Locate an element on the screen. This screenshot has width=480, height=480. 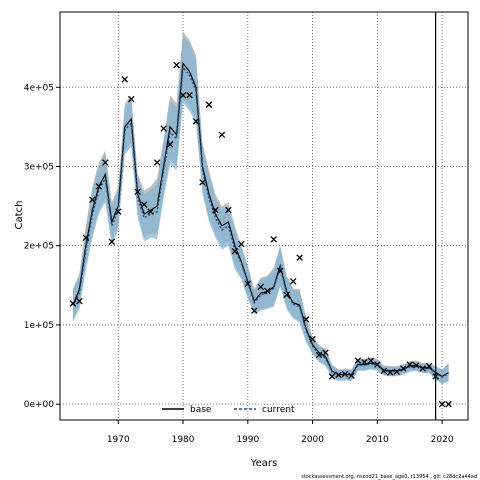
obs-marker-2011 is located at coordinates (384, 371).